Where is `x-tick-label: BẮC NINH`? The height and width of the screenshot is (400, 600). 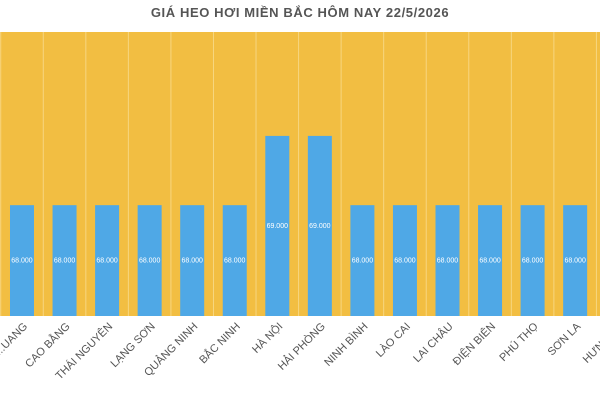
x-tick-label: BẮC NINH is located at coordinates (220, 343).